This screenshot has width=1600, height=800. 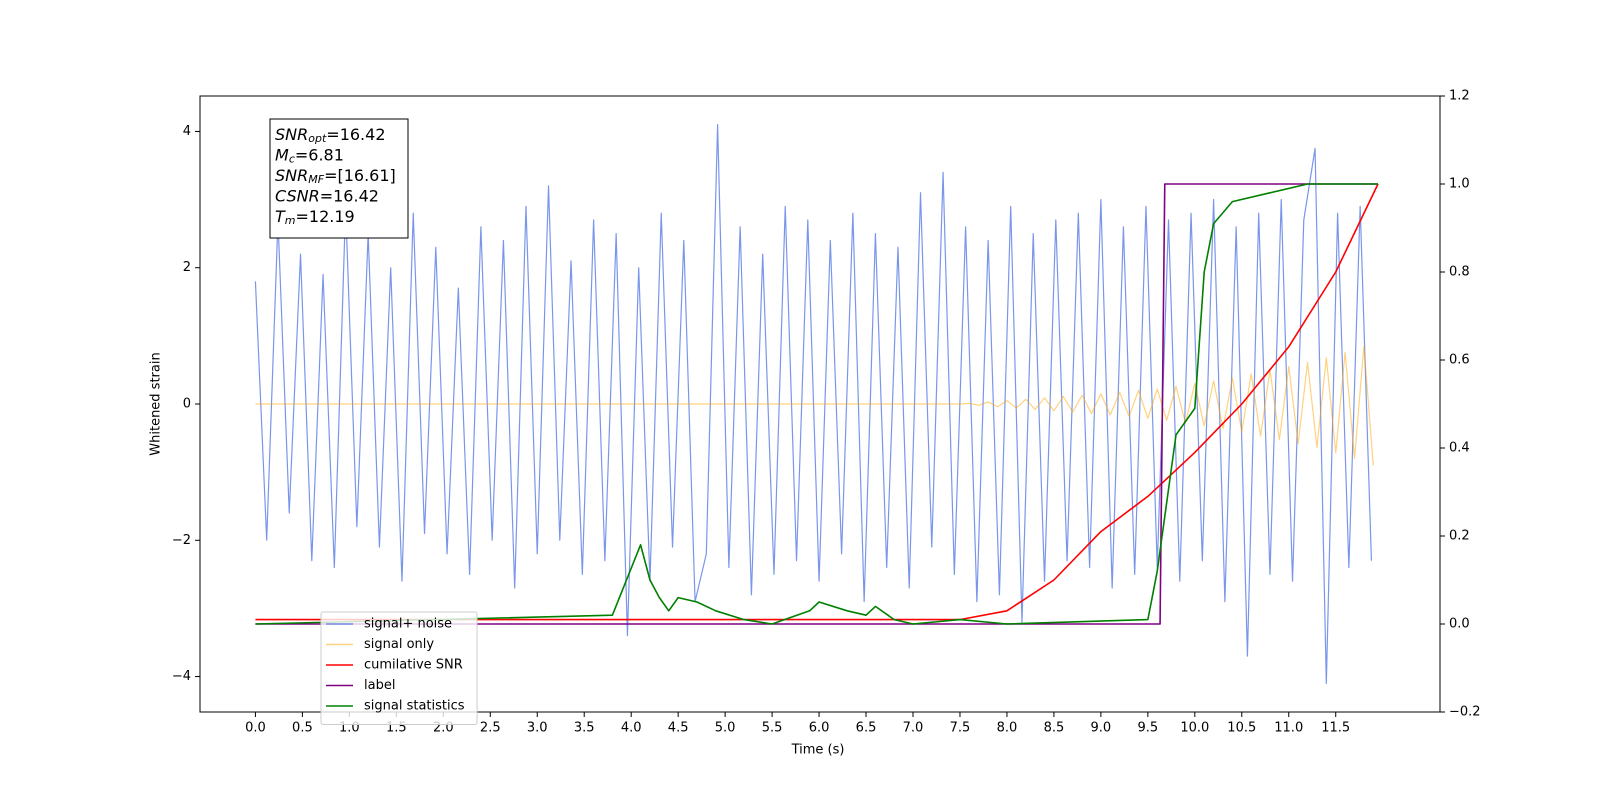 I want to click on annotation: Mc=6.81, so click(x=309, y=155).